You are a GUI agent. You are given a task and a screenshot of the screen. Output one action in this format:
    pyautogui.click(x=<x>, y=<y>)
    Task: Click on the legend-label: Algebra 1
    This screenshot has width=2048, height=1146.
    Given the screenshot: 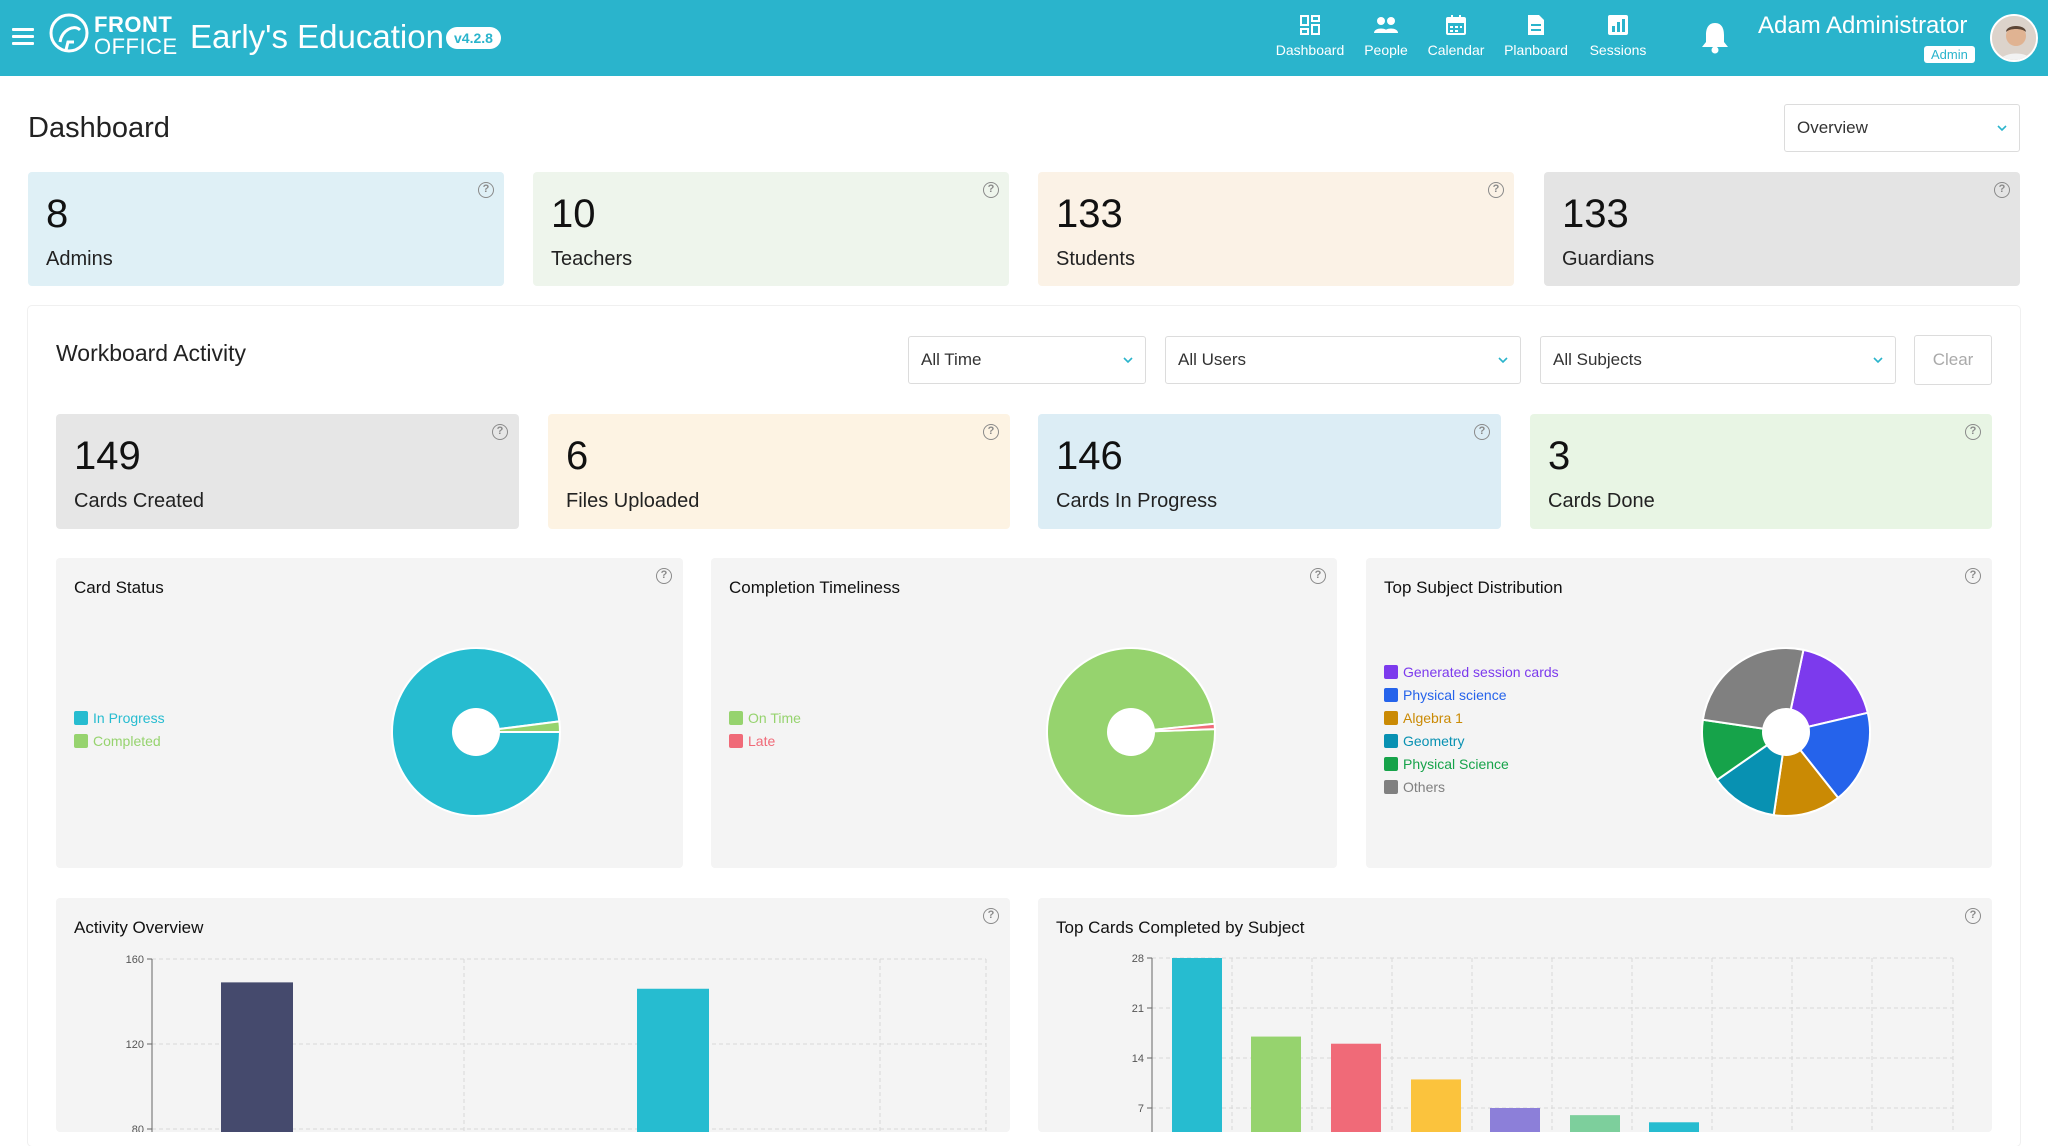 What is the action you would take?
    pyautogui.click(x=1433, y=717)
    